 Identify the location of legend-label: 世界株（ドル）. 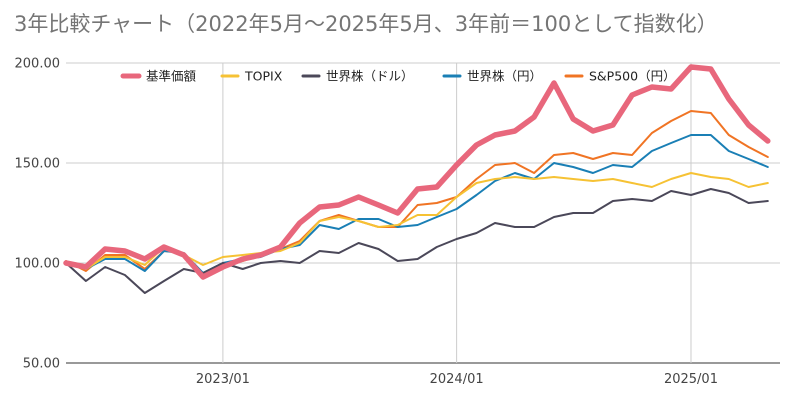
(370, 76).